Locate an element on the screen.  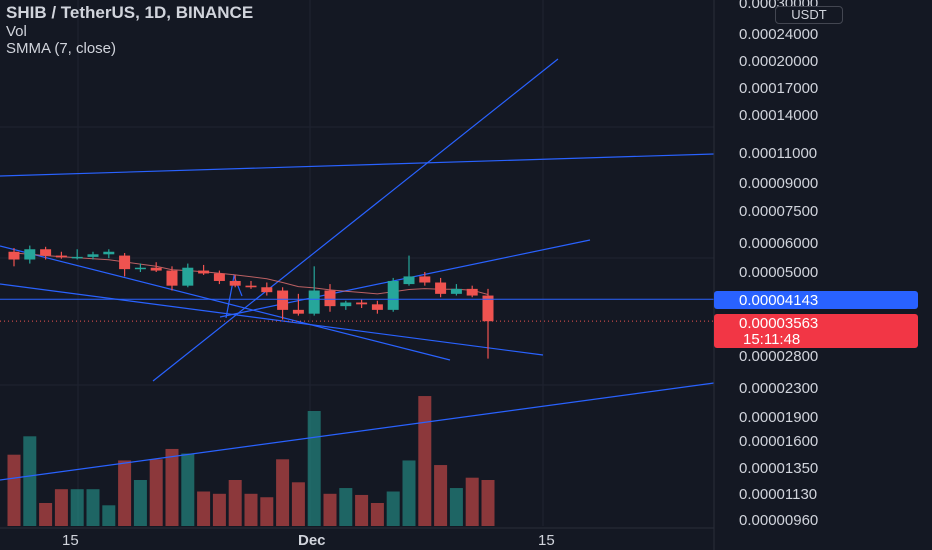
symbol-title: SHIB / TetherUS, 1D, BINANCE is located at coordinates (130, 12).